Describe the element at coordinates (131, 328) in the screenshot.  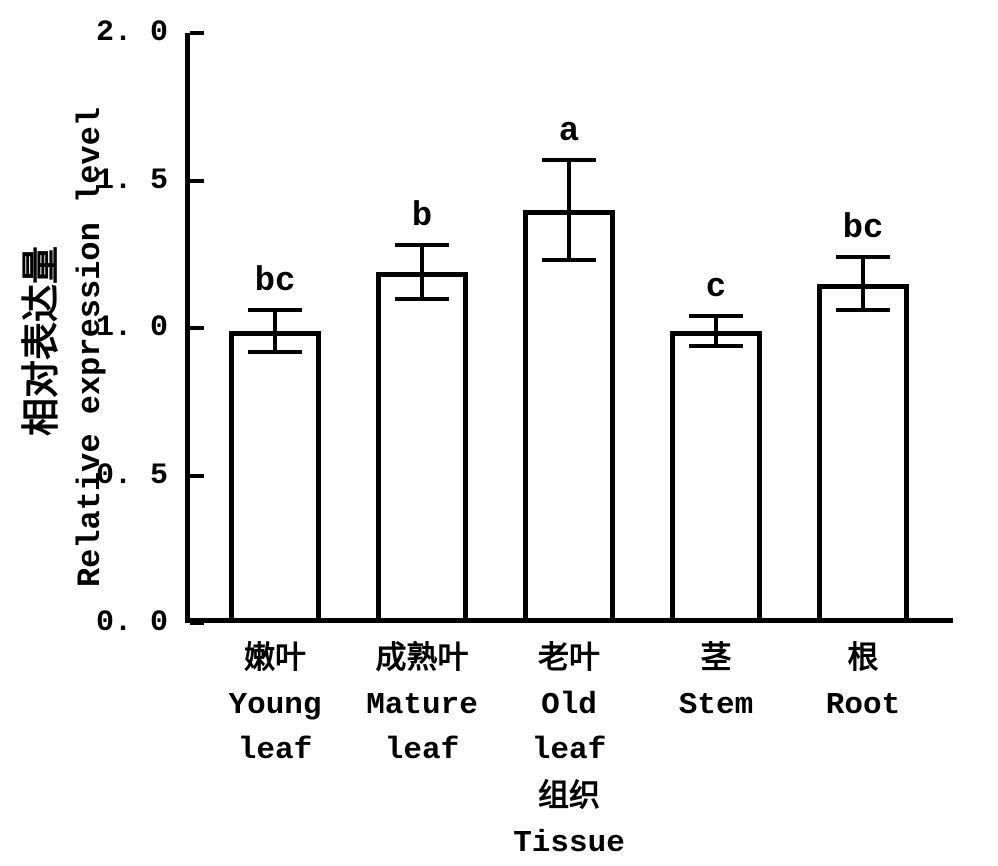
I see `y-axis-tick-label: 1. 0` at that location.